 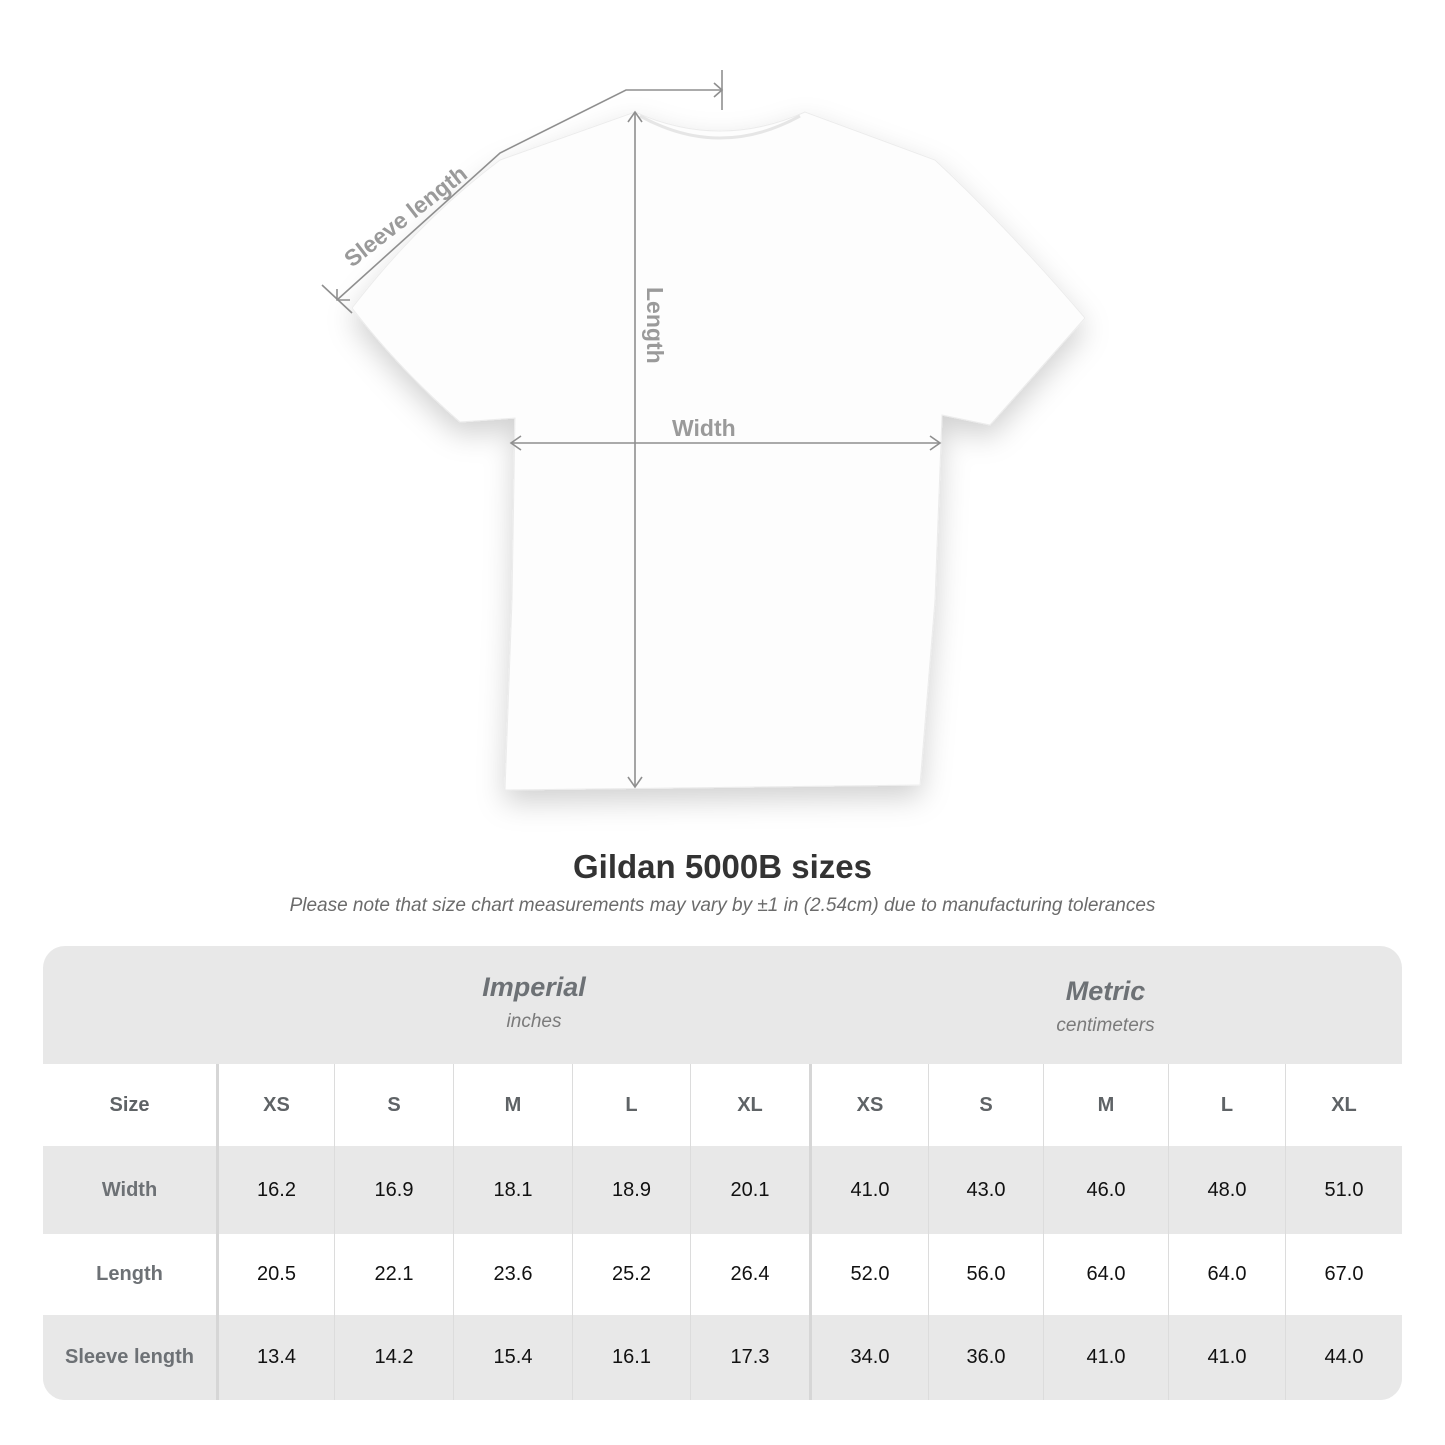 I want to click on table-cell: 16.2, so click(x=275, y=1190).